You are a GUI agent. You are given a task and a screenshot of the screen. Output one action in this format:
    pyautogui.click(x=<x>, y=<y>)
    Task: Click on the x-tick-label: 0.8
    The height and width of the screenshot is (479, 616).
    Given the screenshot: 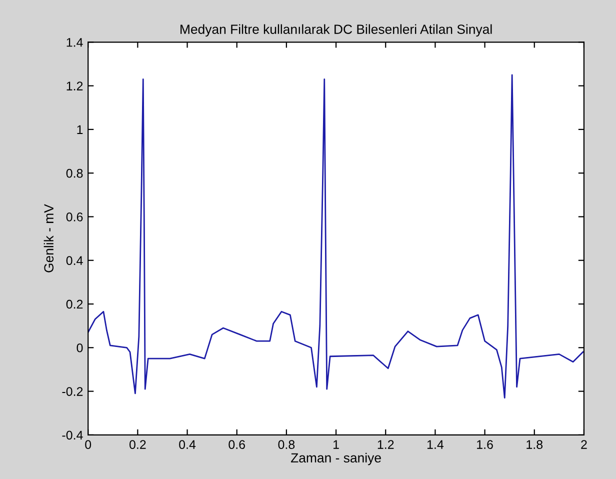 What is the action you would take?
    pyautogui.click(x=286, y=444)
    